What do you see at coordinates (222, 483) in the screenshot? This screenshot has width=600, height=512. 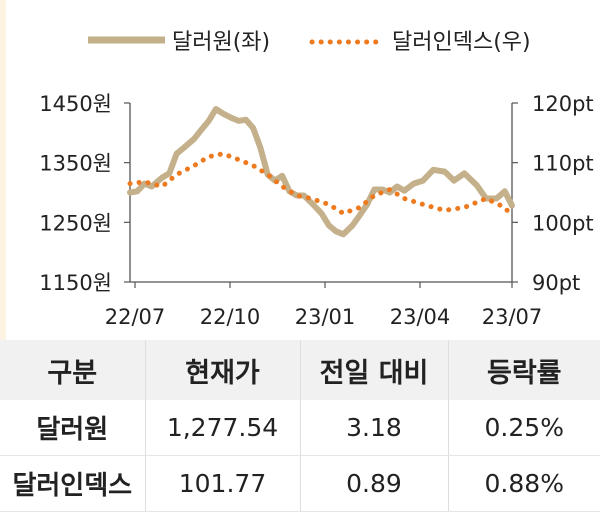 I see `row-current-price: 101.77` at bounding box center [222, 483].